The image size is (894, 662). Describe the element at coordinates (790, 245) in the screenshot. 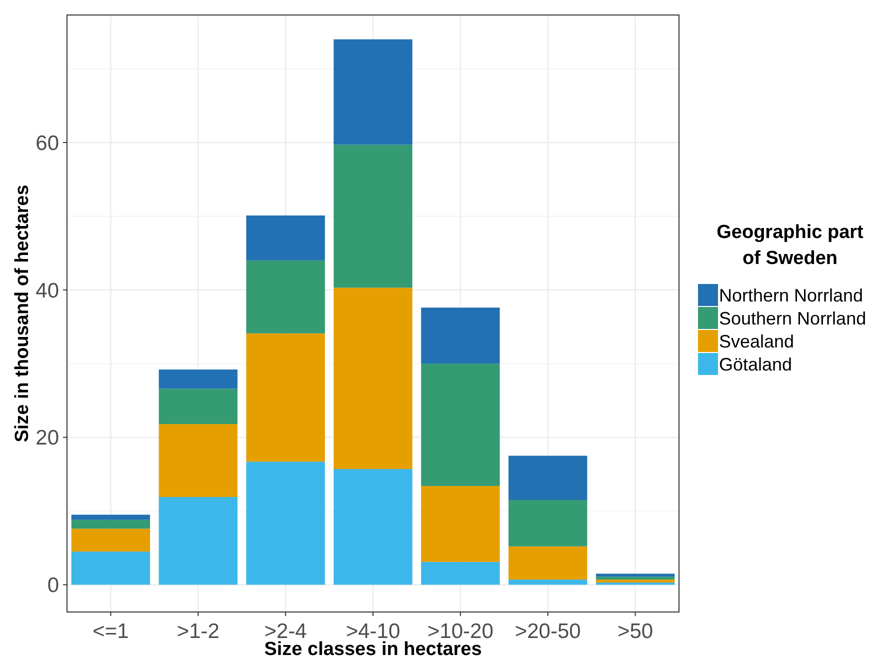

I see `legend-title: Geographic part of Sweden` at that location.